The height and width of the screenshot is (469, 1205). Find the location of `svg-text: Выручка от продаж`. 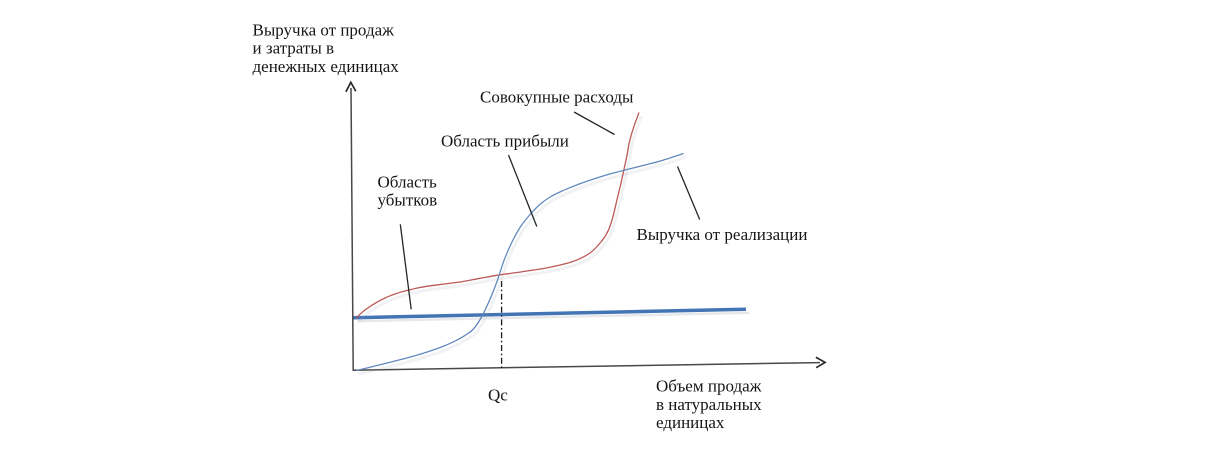

svg-text: Выручка от продаж is located at coordinates (324, 29).